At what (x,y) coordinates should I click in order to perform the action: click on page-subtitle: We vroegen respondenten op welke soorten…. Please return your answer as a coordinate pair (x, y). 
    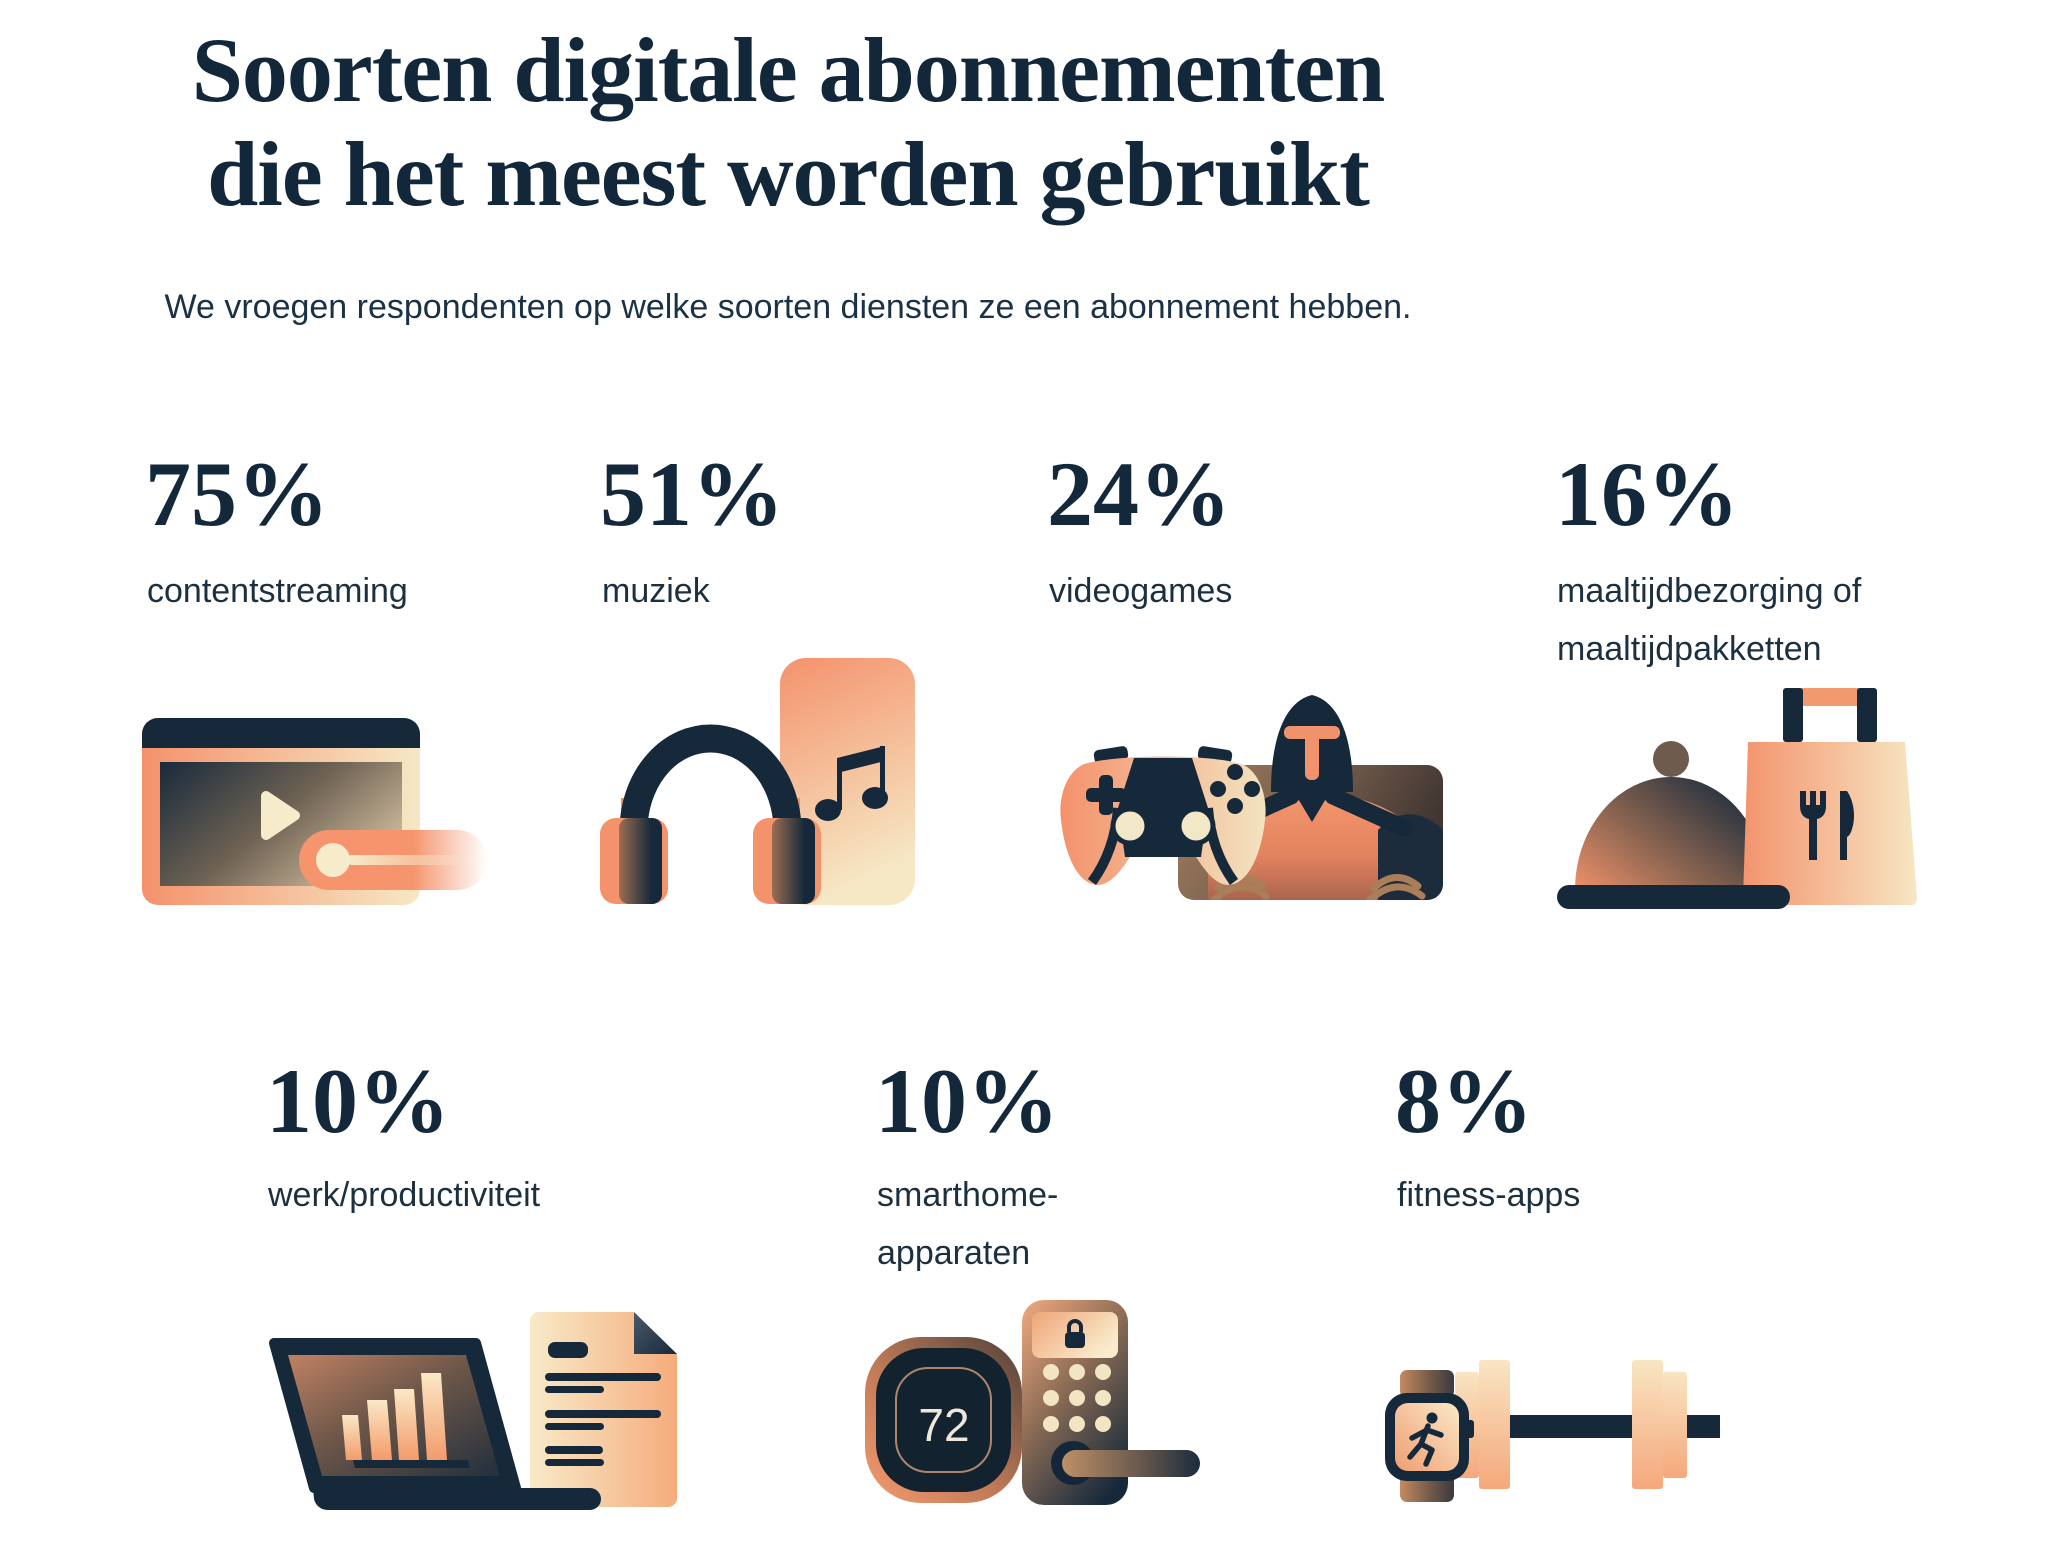
    Looking at the image, I should click on (788, 307).